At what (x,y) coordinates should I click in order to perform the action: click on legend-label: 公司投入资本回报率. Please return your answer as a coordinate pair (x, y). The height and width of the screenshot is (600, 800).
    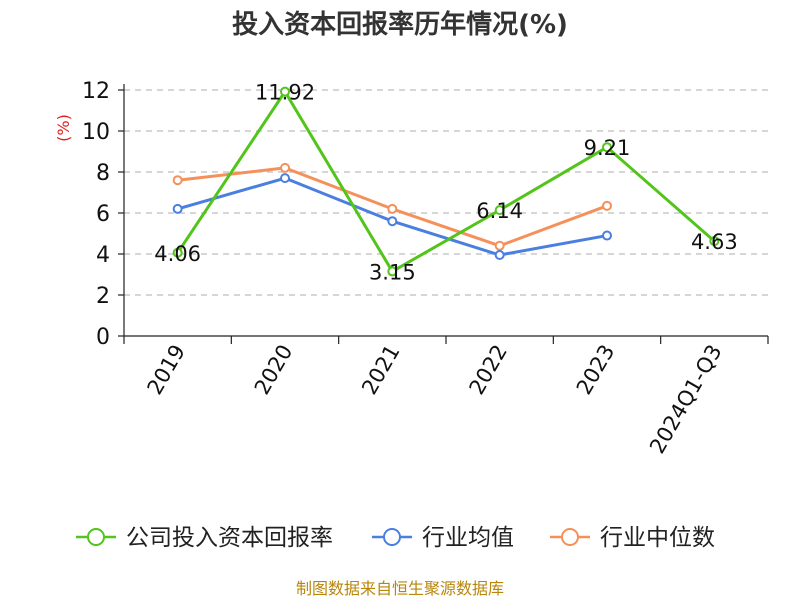
    Looking at the image, I should click on (229, 538).